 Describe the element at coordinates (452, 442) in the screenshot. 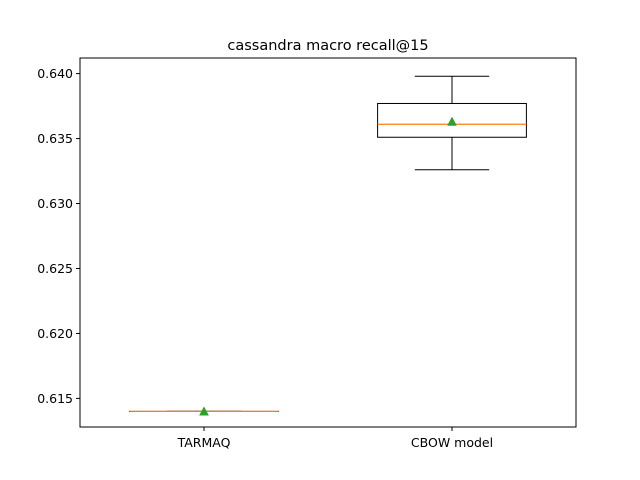

I see `x-tick-label: CBOW model` at that location.